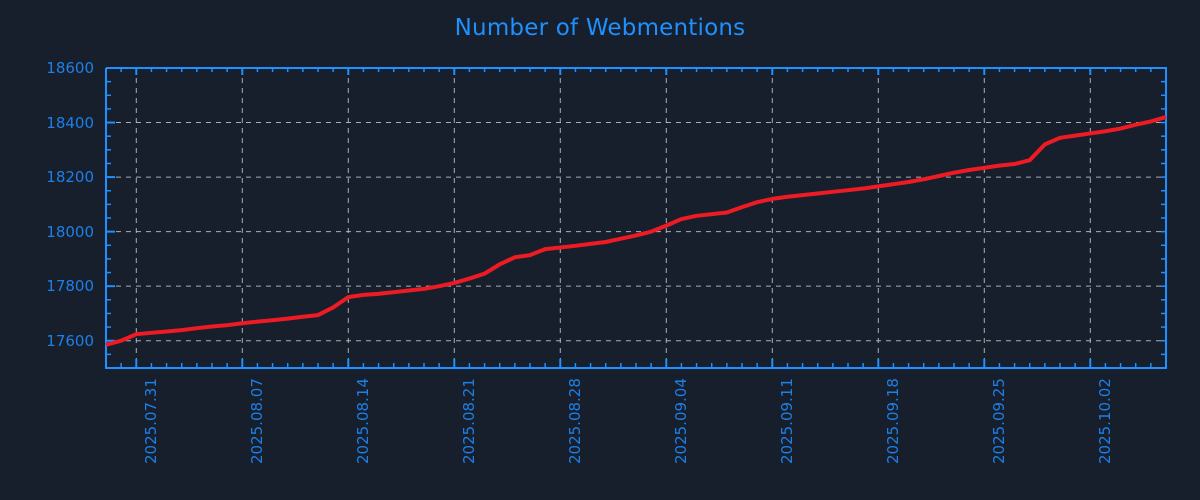 The height and width of the screenshot is (500, 1200). What do you see at coordinates (787, 421) in the screenshot?
I see `x-axis-tick-label: 2025.09.11` at bounding box center [787, 421].